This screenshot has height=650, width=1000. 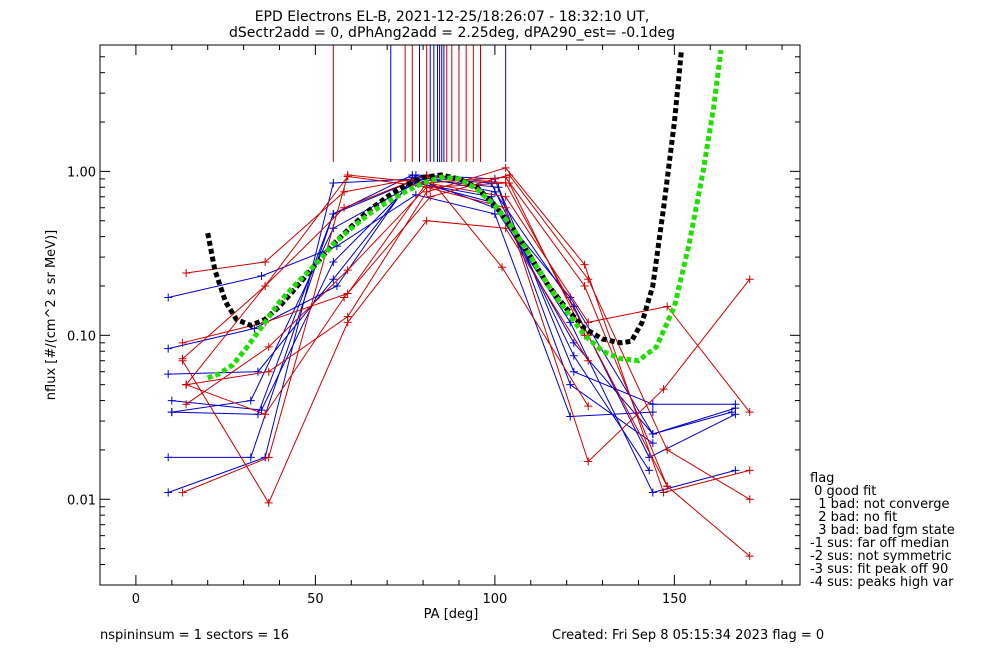 What do you see at coordinates (822, 478) in the screenshot?
I see `legend-title: flag` at bounding box center [822, 478].